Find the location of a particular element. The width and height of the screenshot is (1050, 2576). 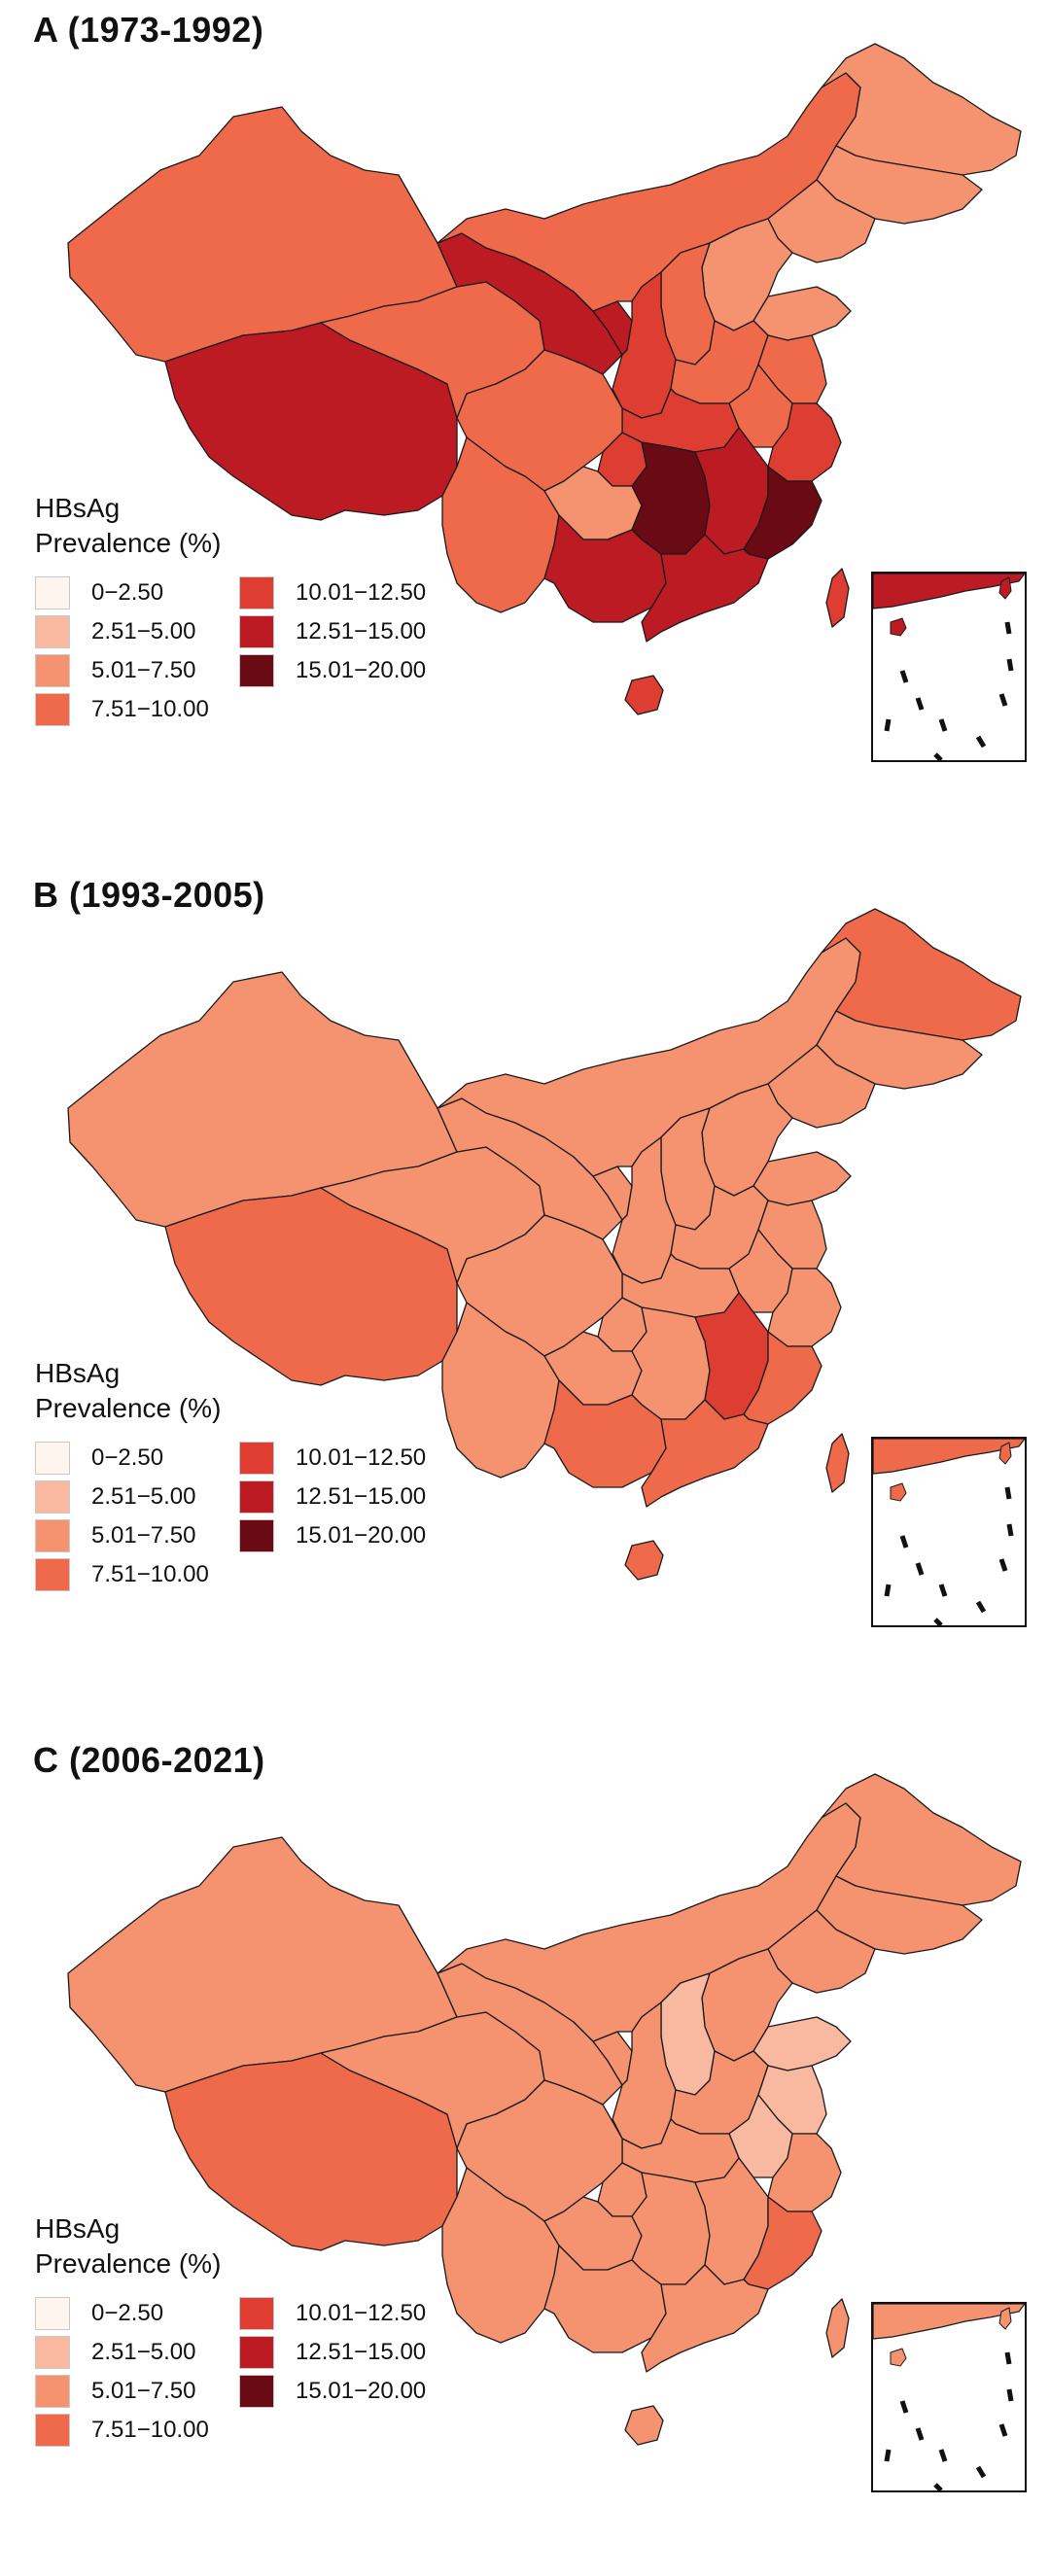

legend-item: 15.01−20.00 is located at coordinates (332, 670).